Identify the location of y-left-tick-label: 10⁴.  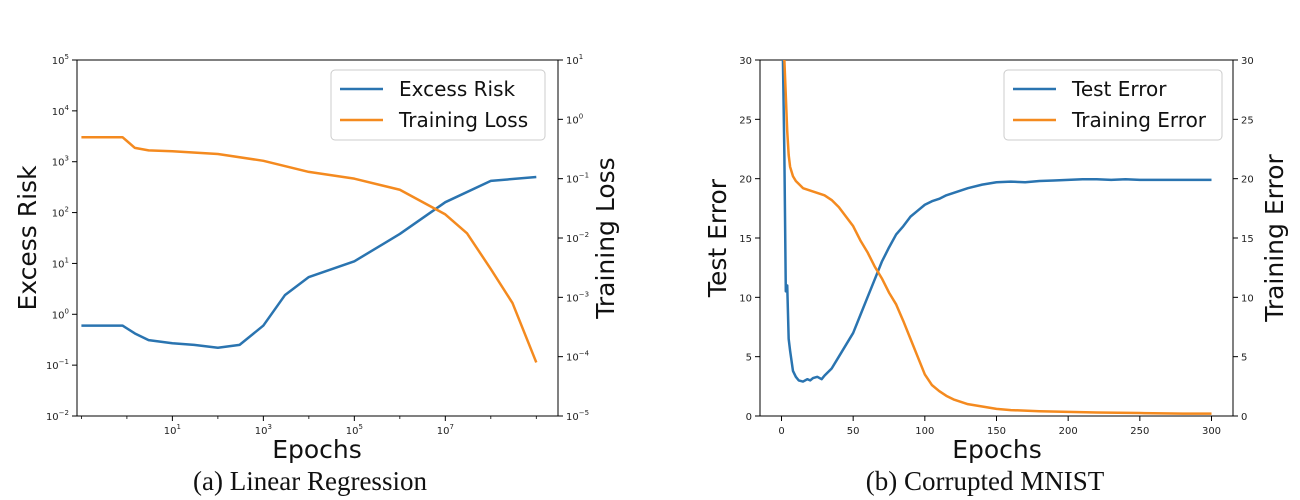
(61, 111).